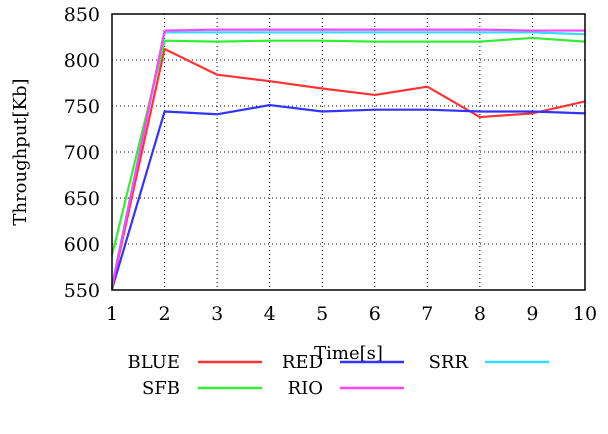 Image resolution: width=608 pixels, height=434 pixels. Describe the element at coordinates (585, 314) in the screenshot. I see `x-tick-label: 10` at that location.